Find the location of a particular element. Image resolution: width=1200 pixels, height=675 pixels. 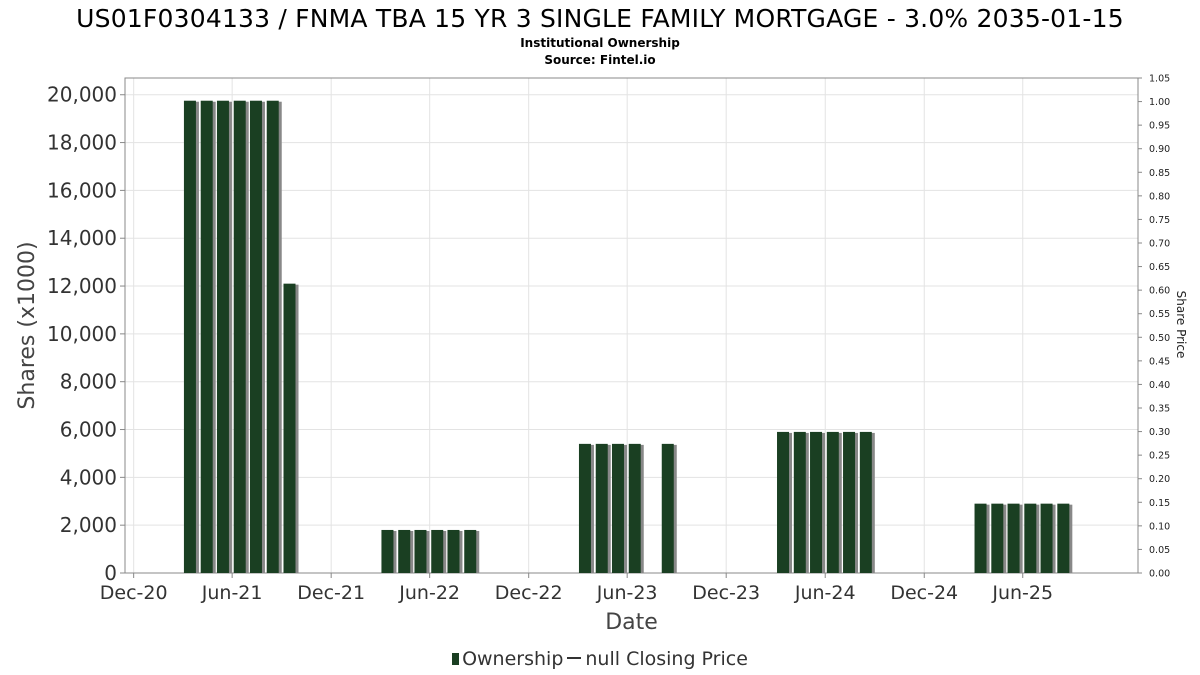

x-tick-label: Dec-22 is located at coordinates (529, 593).